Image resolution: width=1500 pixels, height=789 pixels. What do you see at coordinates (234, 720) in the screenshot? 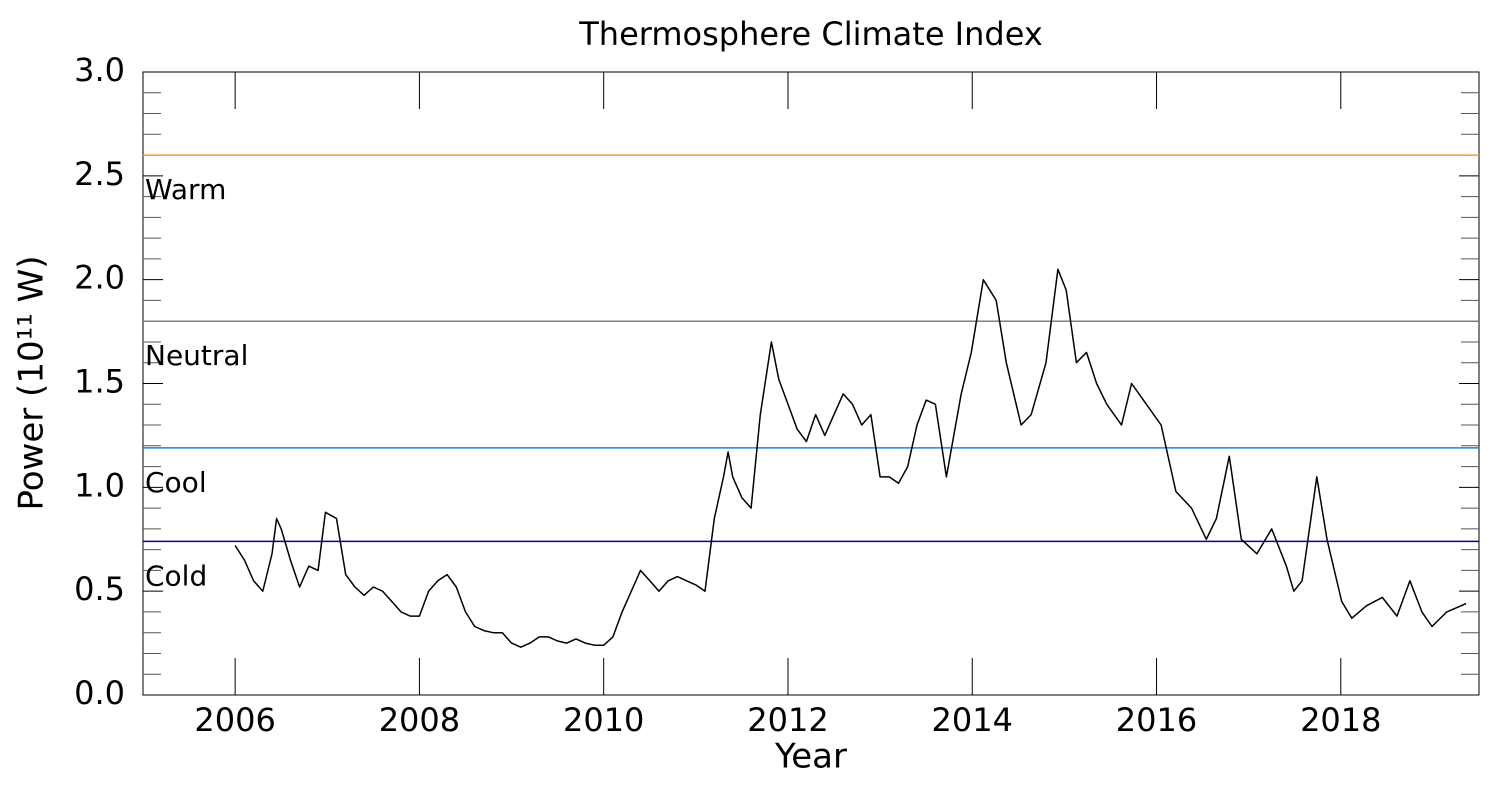
I see `x-tick-label: 2006` at bounding box center [234, 720].